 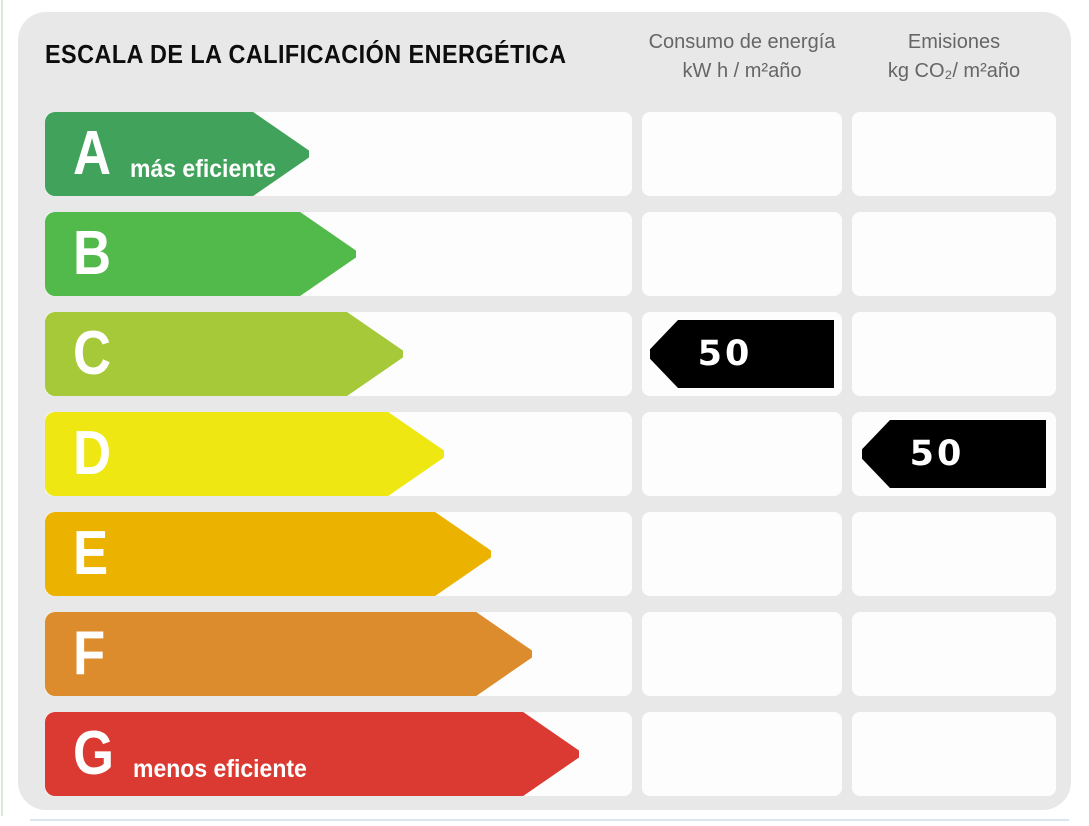 What do you see at coordinates (2, 408) in the screenshot?
I see `left-edge-artifact` at bounding box center [2, 408].